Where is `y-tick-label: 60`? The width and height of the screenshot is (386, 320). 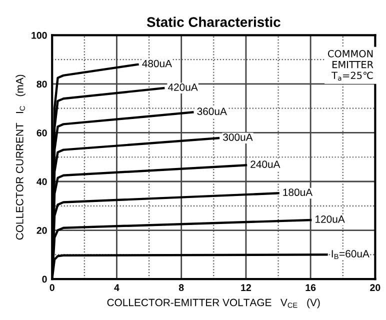
y-tick-label: 60 is located at coordinates (41, 132).